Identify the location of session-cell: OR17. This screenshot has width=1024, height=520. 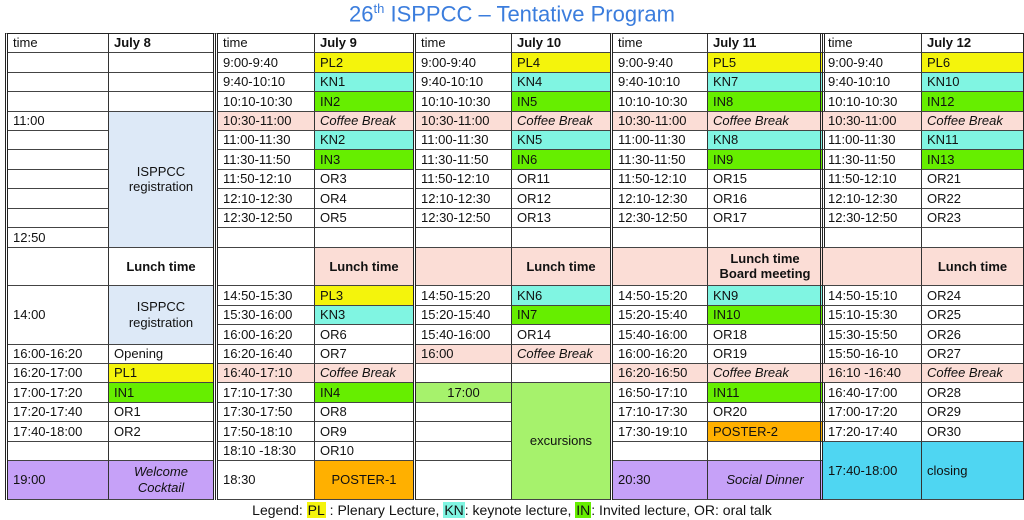
(765, 219).